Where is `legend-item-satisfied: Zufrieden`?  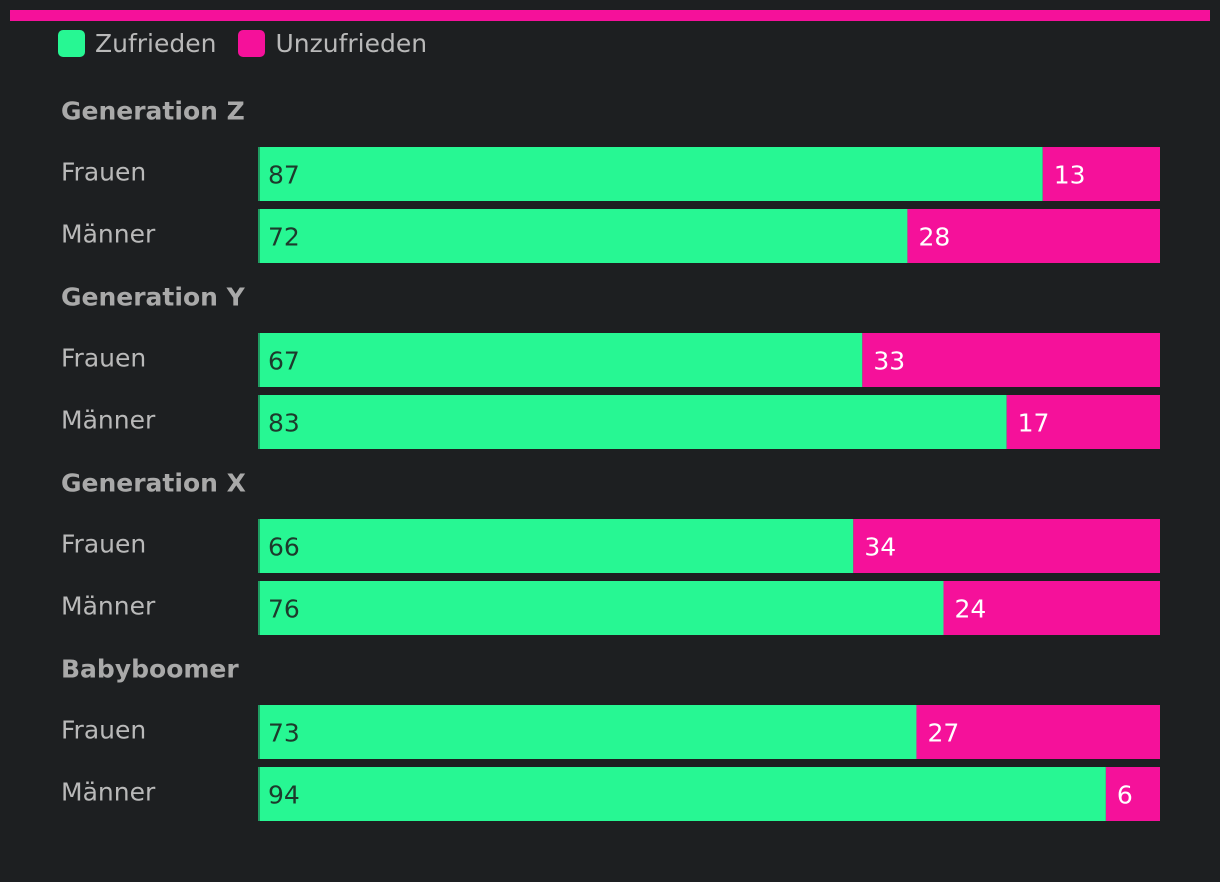 legend-item-satisfied: Zufrieden is located at coordinates (137, 43).